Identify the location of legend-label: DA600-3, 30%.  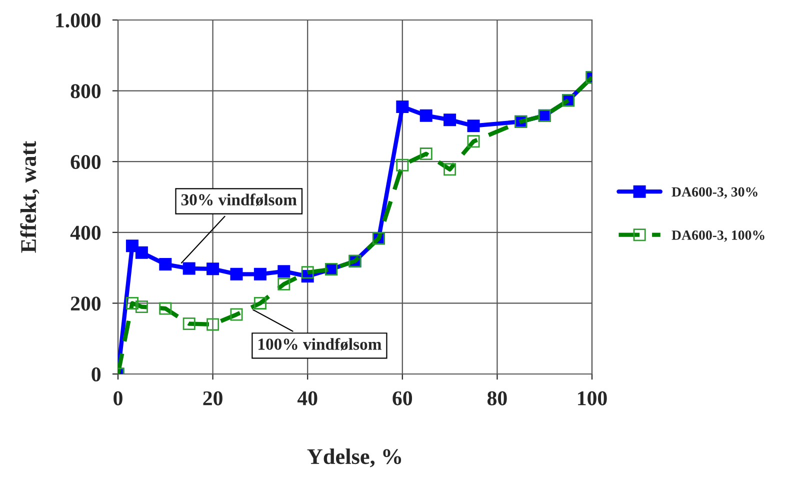
(715, 193).